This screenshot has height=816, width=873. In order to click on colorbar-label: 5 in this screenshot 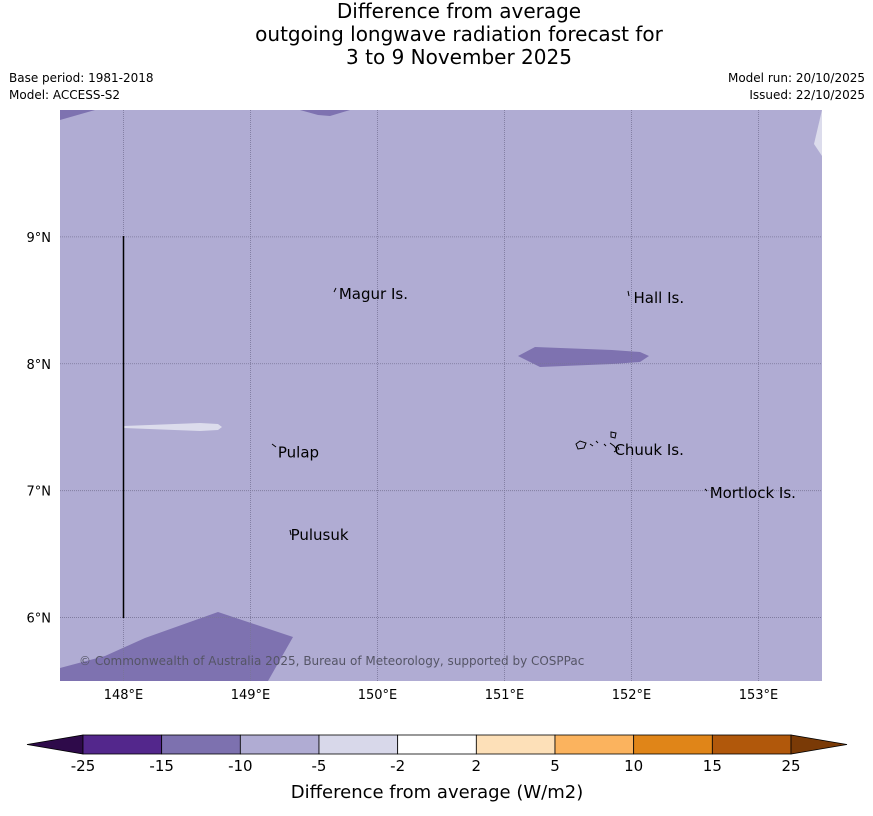, I will do `click(555, 766)`.